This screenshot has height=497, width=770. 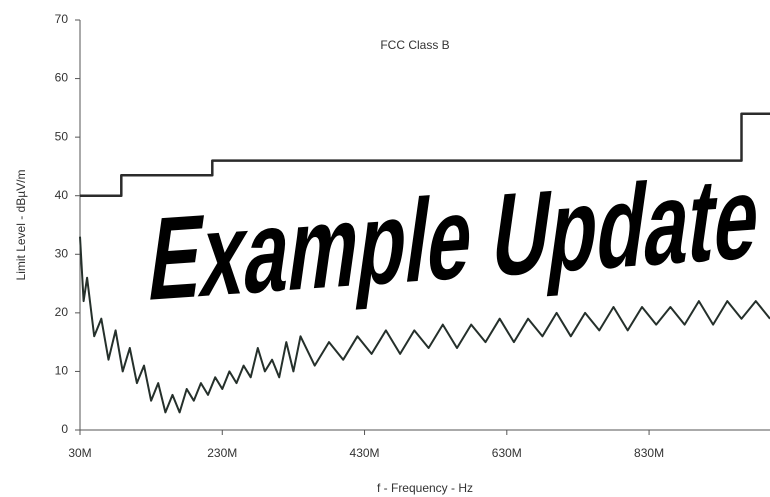 I want to click on x-tick-label: 230M, so click(x=222, y=453).